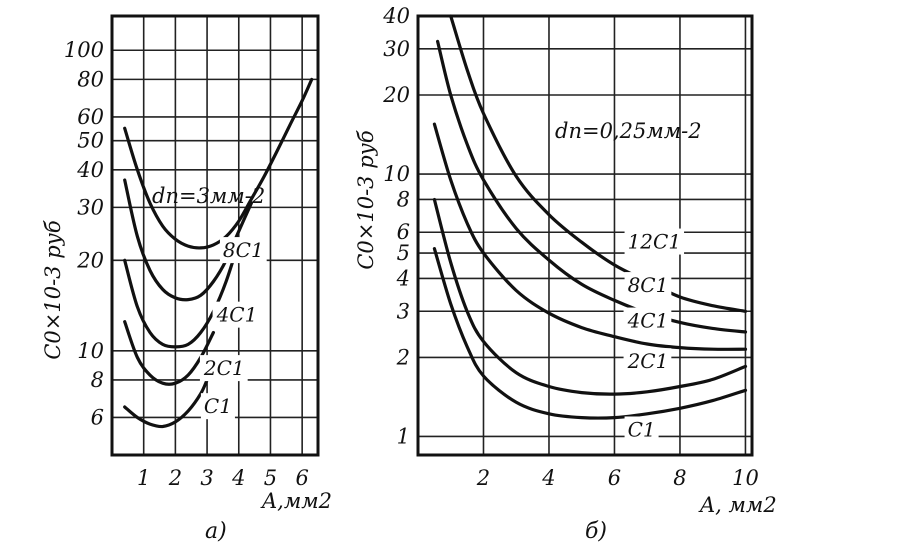  What do you see at coordinates (296, 501) in the screenshot?
I see `x-axis-label-a: A,мм2` at bounding box center [296, 501].